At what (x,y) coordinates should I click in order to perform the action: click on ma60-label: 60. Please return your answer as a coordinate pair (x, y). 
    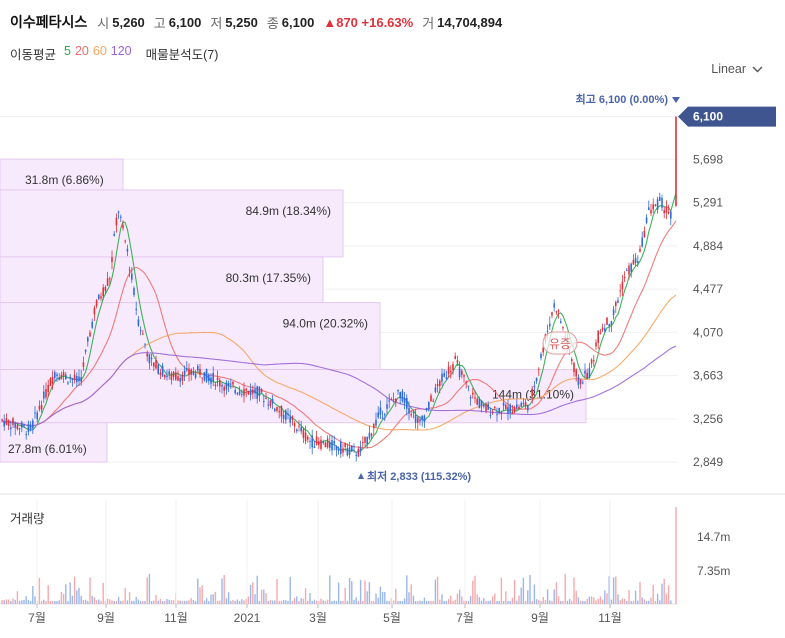
    Looking at the image, I should click on (99, 51).